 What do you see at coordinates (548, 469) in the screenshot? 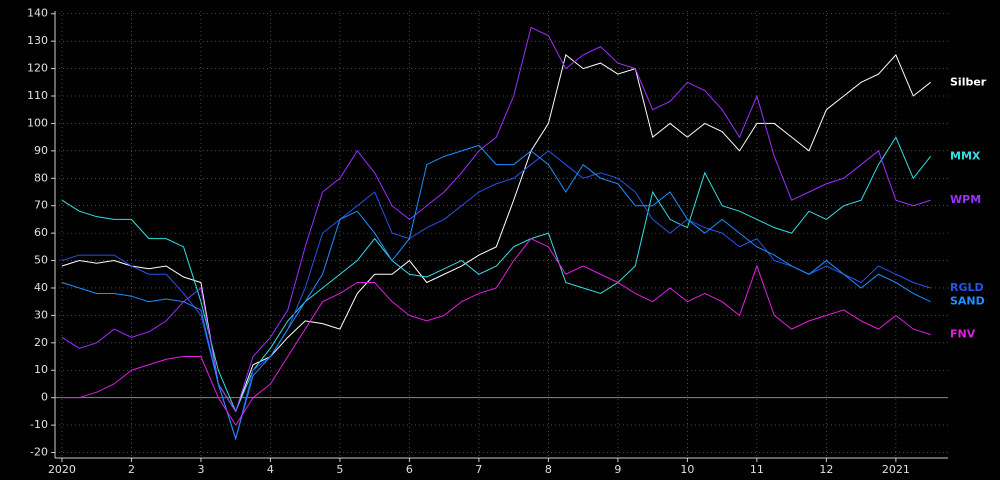
I see `x-tick-label: 8` at bounding box center [548, 469].